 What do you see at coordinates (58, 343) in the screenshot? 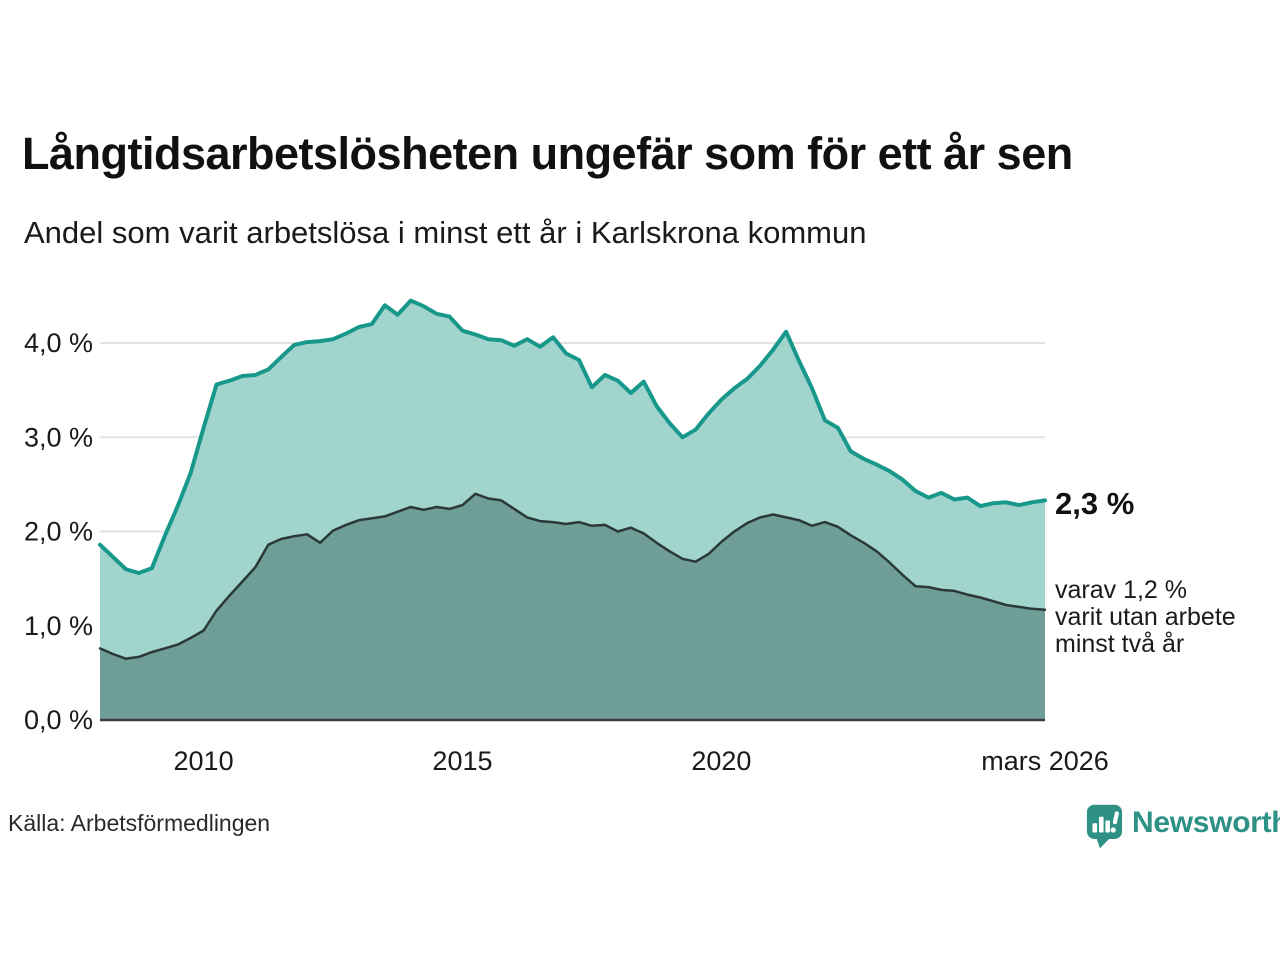
I see `y-tick-label: 4,0 %` at bounding box center [58, 343].